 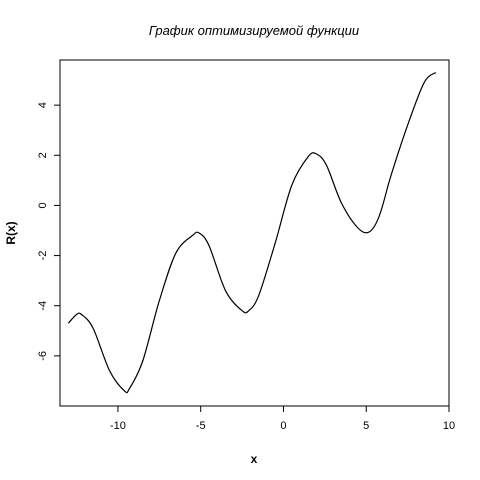 What do you see at coordinates (201, 426) in the screenshot?
I see `x-tick-label: -5` at bounding box center [201, 426].